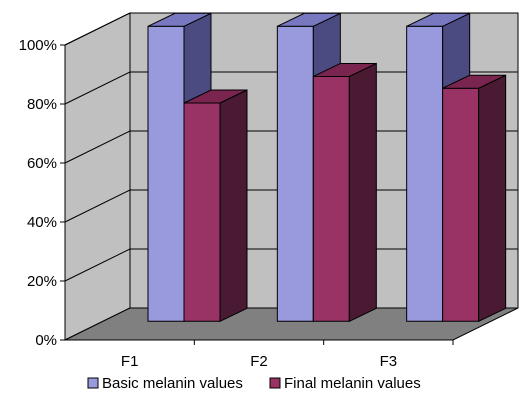  I want to click on bar-f3-series-2-side, so click(492, 198).